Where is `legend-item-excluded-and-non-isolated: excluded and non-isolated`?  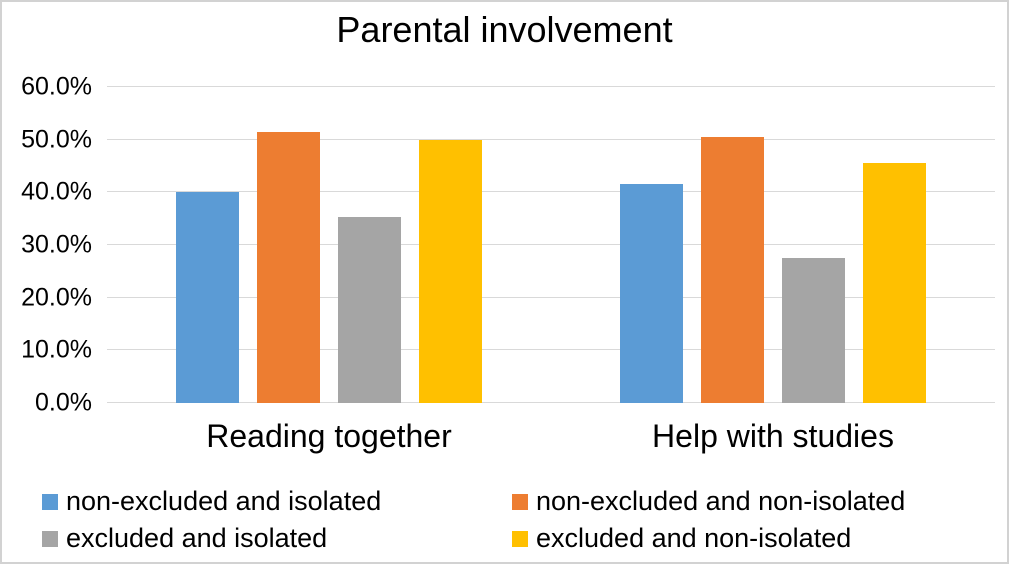 legend-item-excluded-and-non-isolated: excluded and non-isolated is located at coordinates (708, 538).